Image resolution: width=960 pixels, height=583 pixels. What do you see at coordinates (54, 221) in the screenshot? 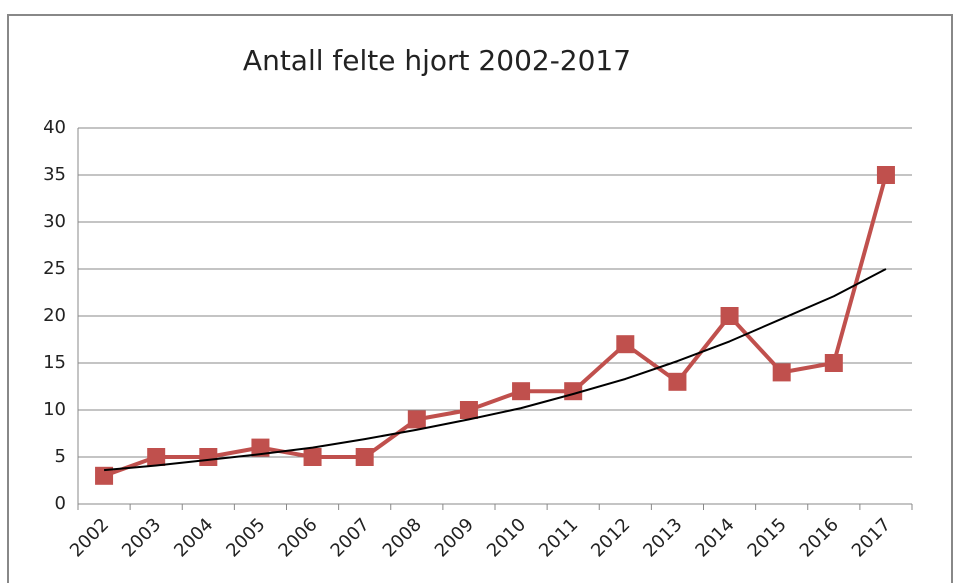
I see `y-tick-label: 30` at bounding box center [54, 221].